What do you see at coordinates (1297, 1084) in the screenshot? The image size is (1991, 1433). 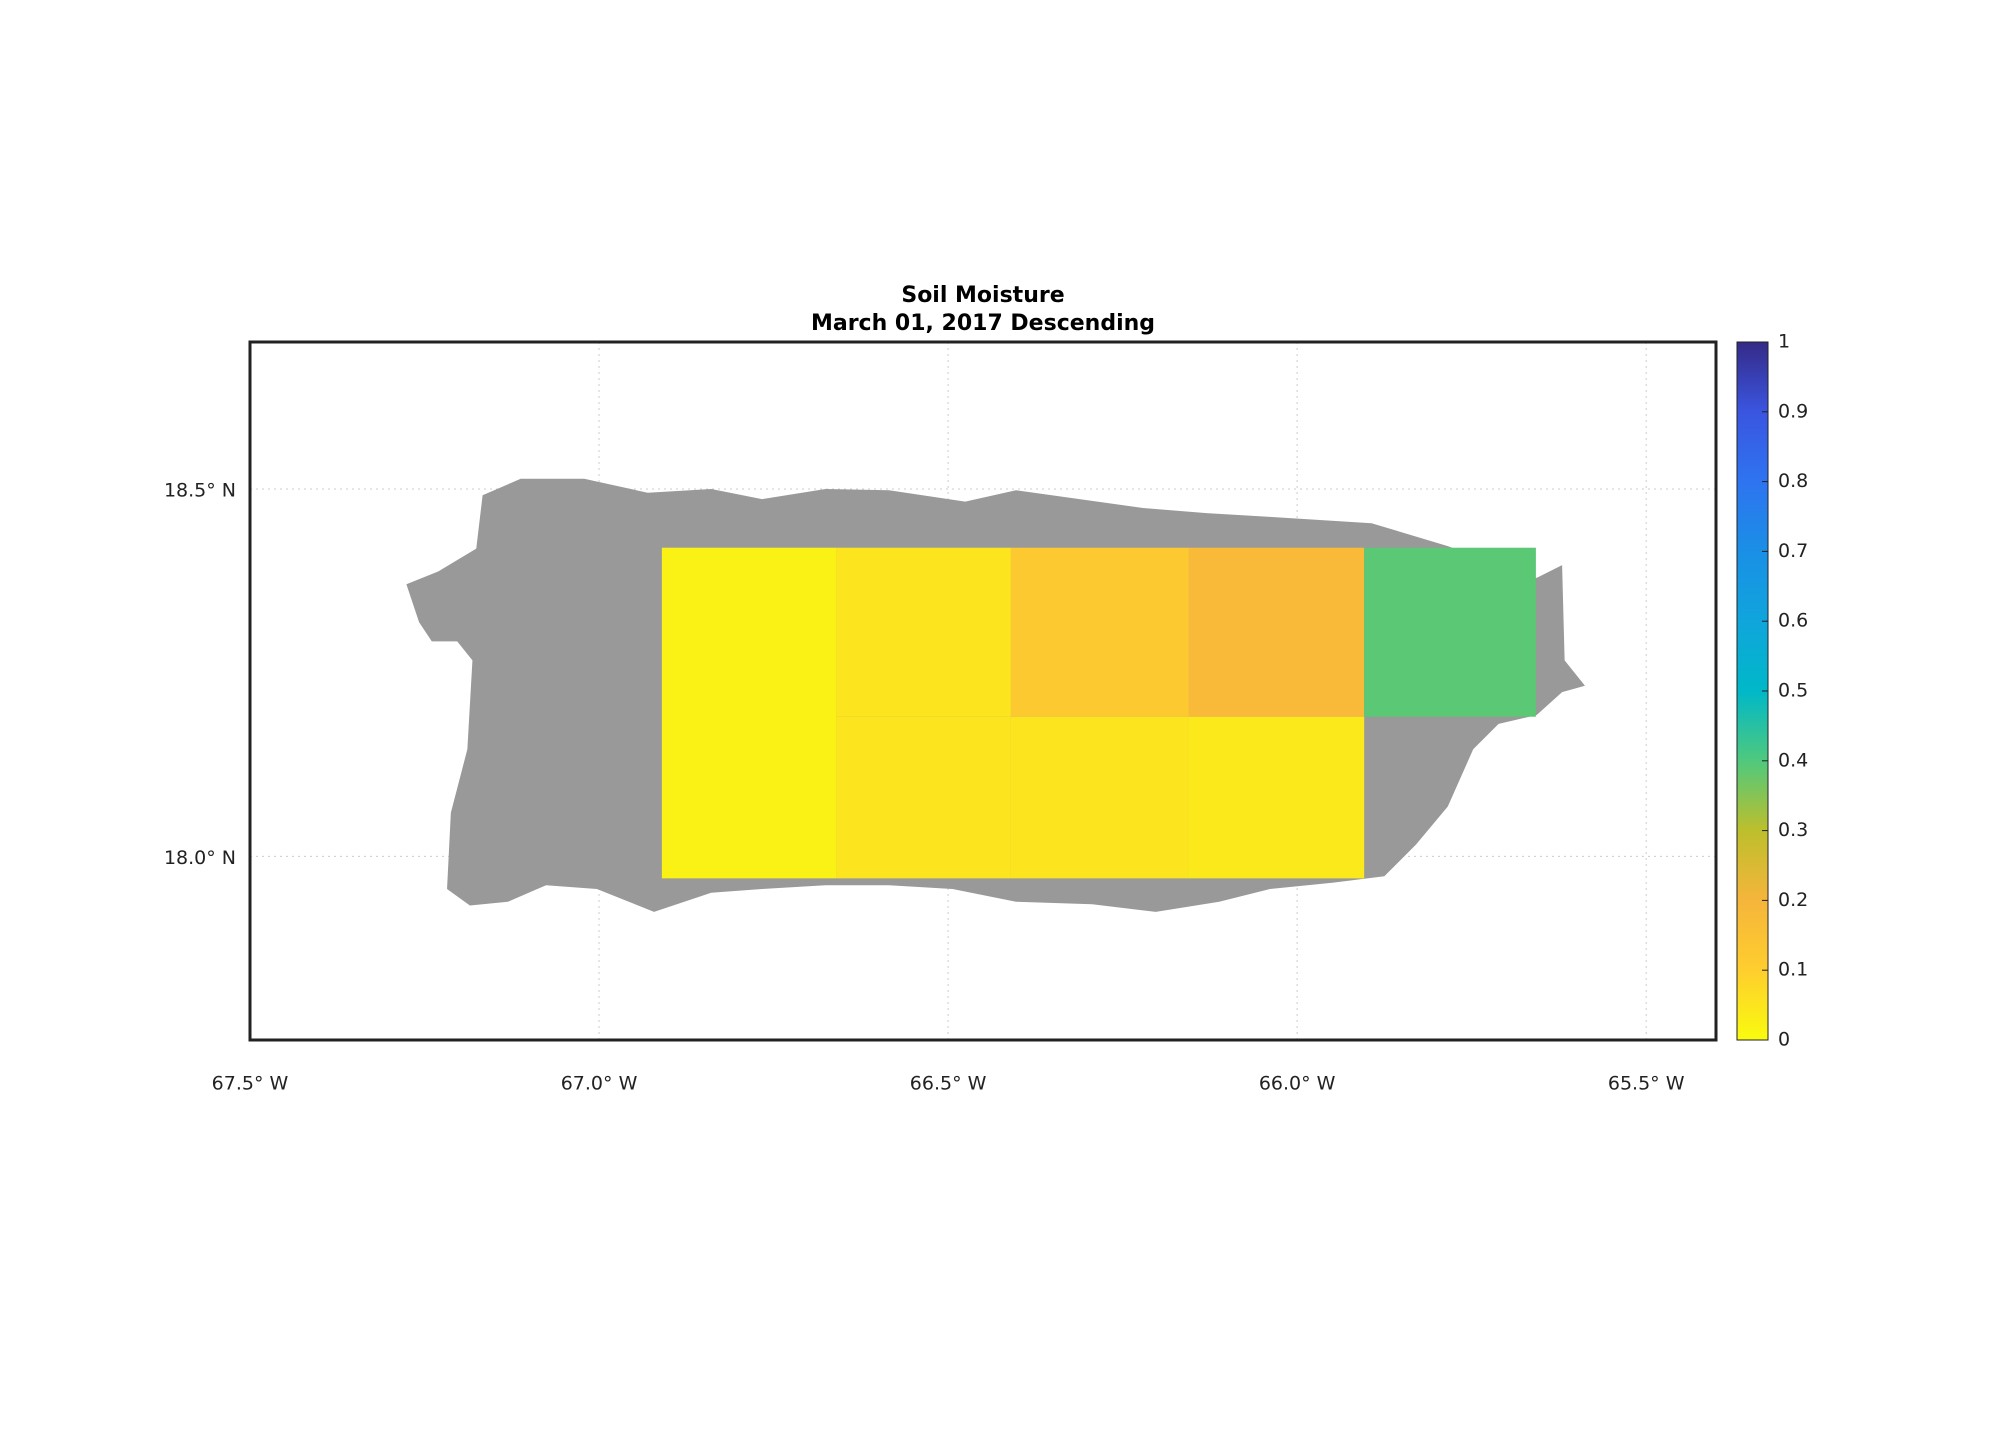 I see `x-tick-label: 66.0° W` at bounding box center [1297, 1084].